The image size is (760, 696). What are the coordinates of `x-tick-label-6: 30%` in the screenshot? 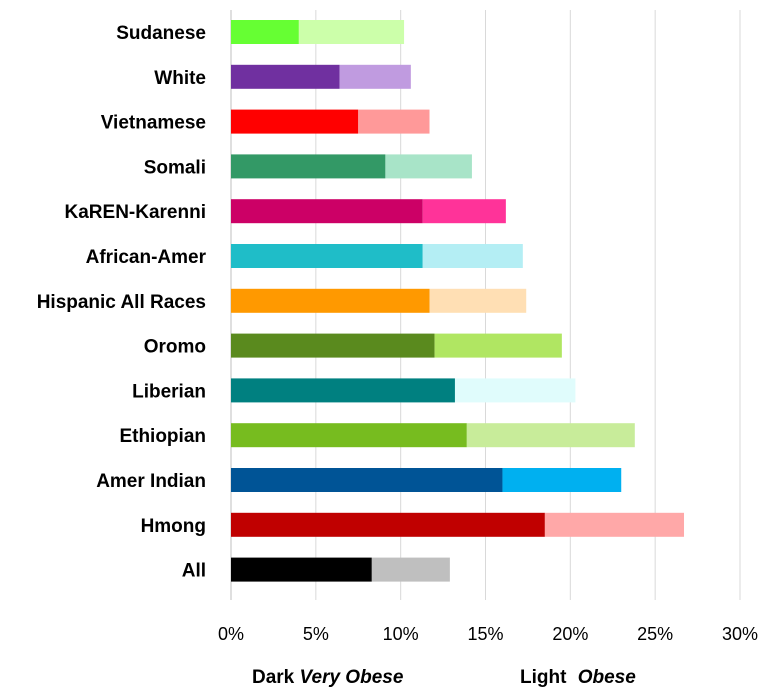 It's located at (740, 634).